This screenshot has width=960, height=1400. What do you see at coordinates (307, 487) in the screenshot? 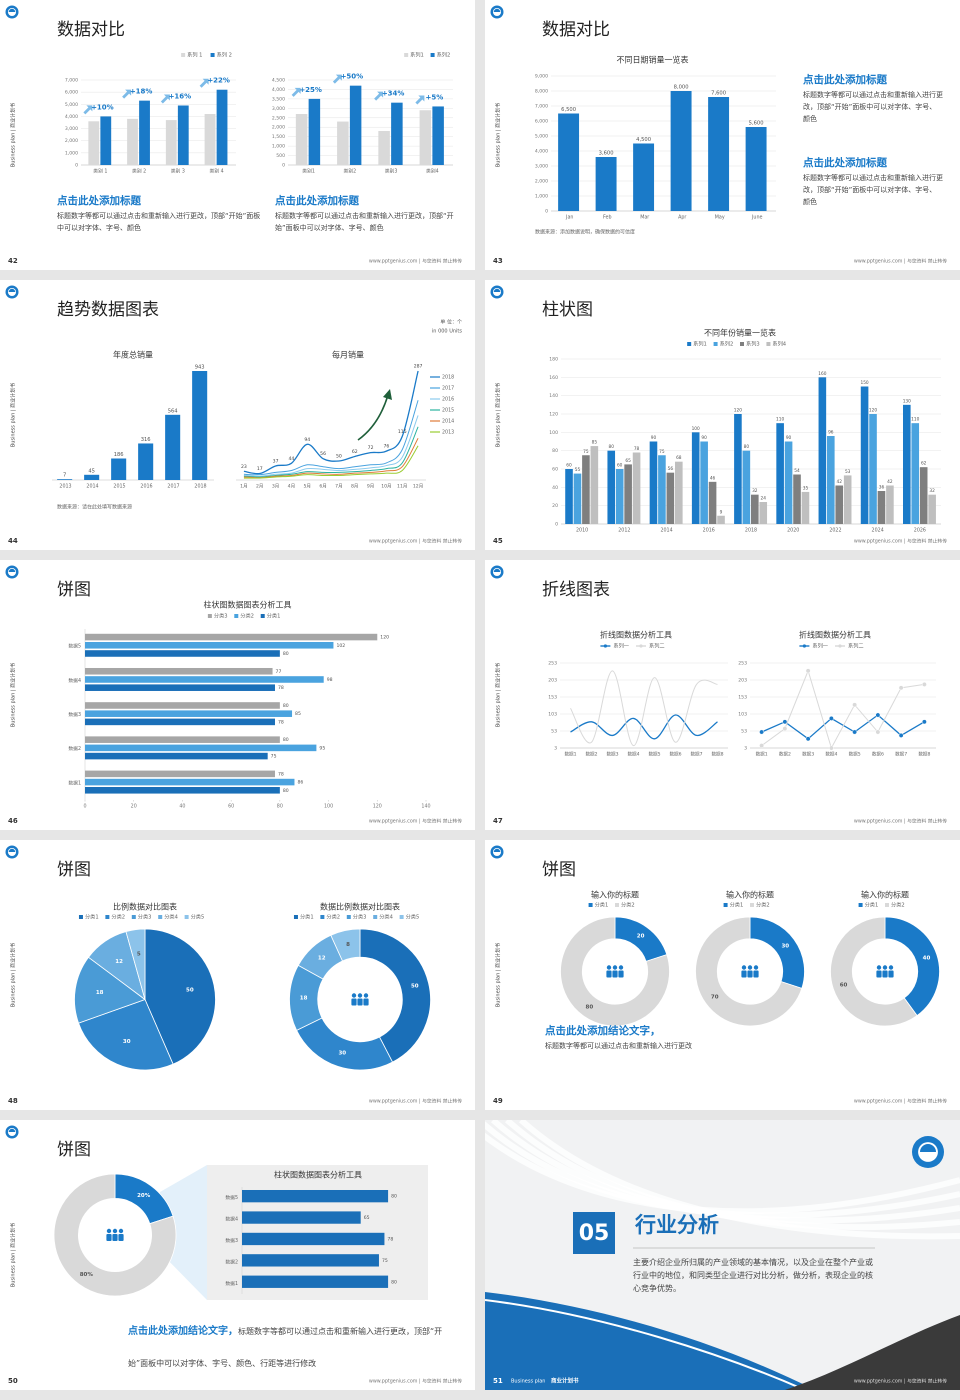
I see `x-tick-label: 5月` at bounding box center [307, 487].